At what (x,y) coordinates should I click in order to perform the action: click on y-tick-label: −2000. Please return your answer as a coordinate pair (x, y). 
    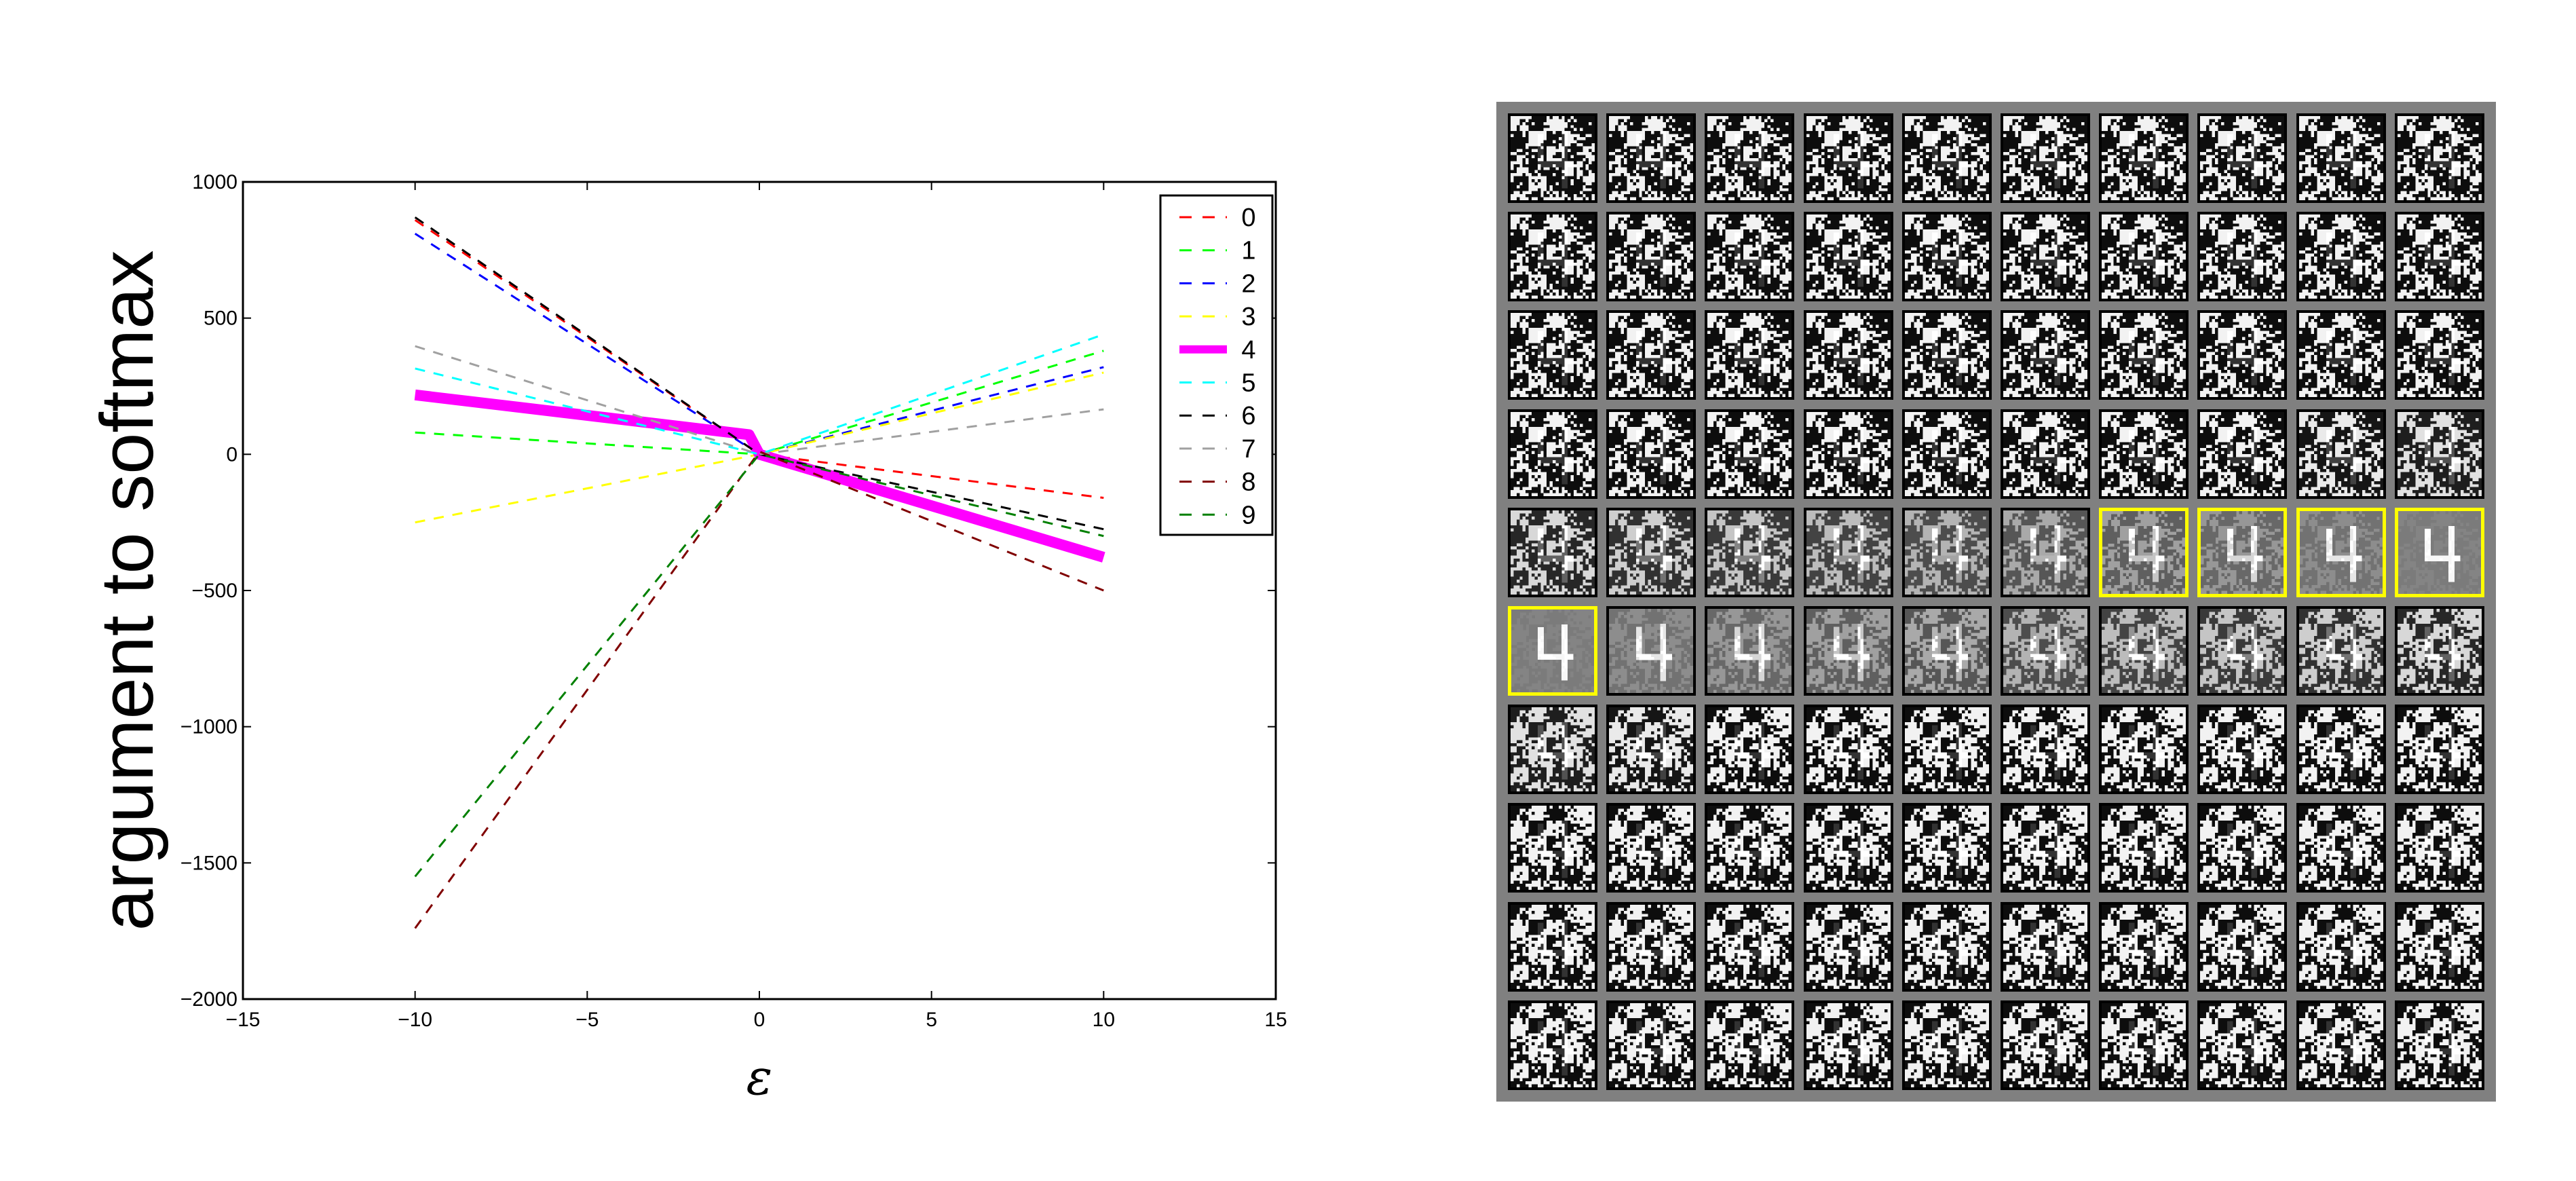
    Looking at the image, I should click on (209, 999).